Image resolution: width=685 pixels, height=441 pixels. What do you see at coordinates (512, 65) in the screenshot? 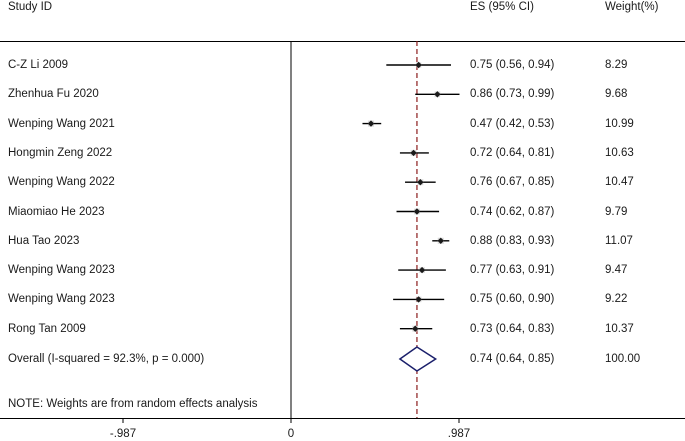
I see `es-ci-text: 0.75 (0.56, 0.94)` at bounding box center [512, 65].